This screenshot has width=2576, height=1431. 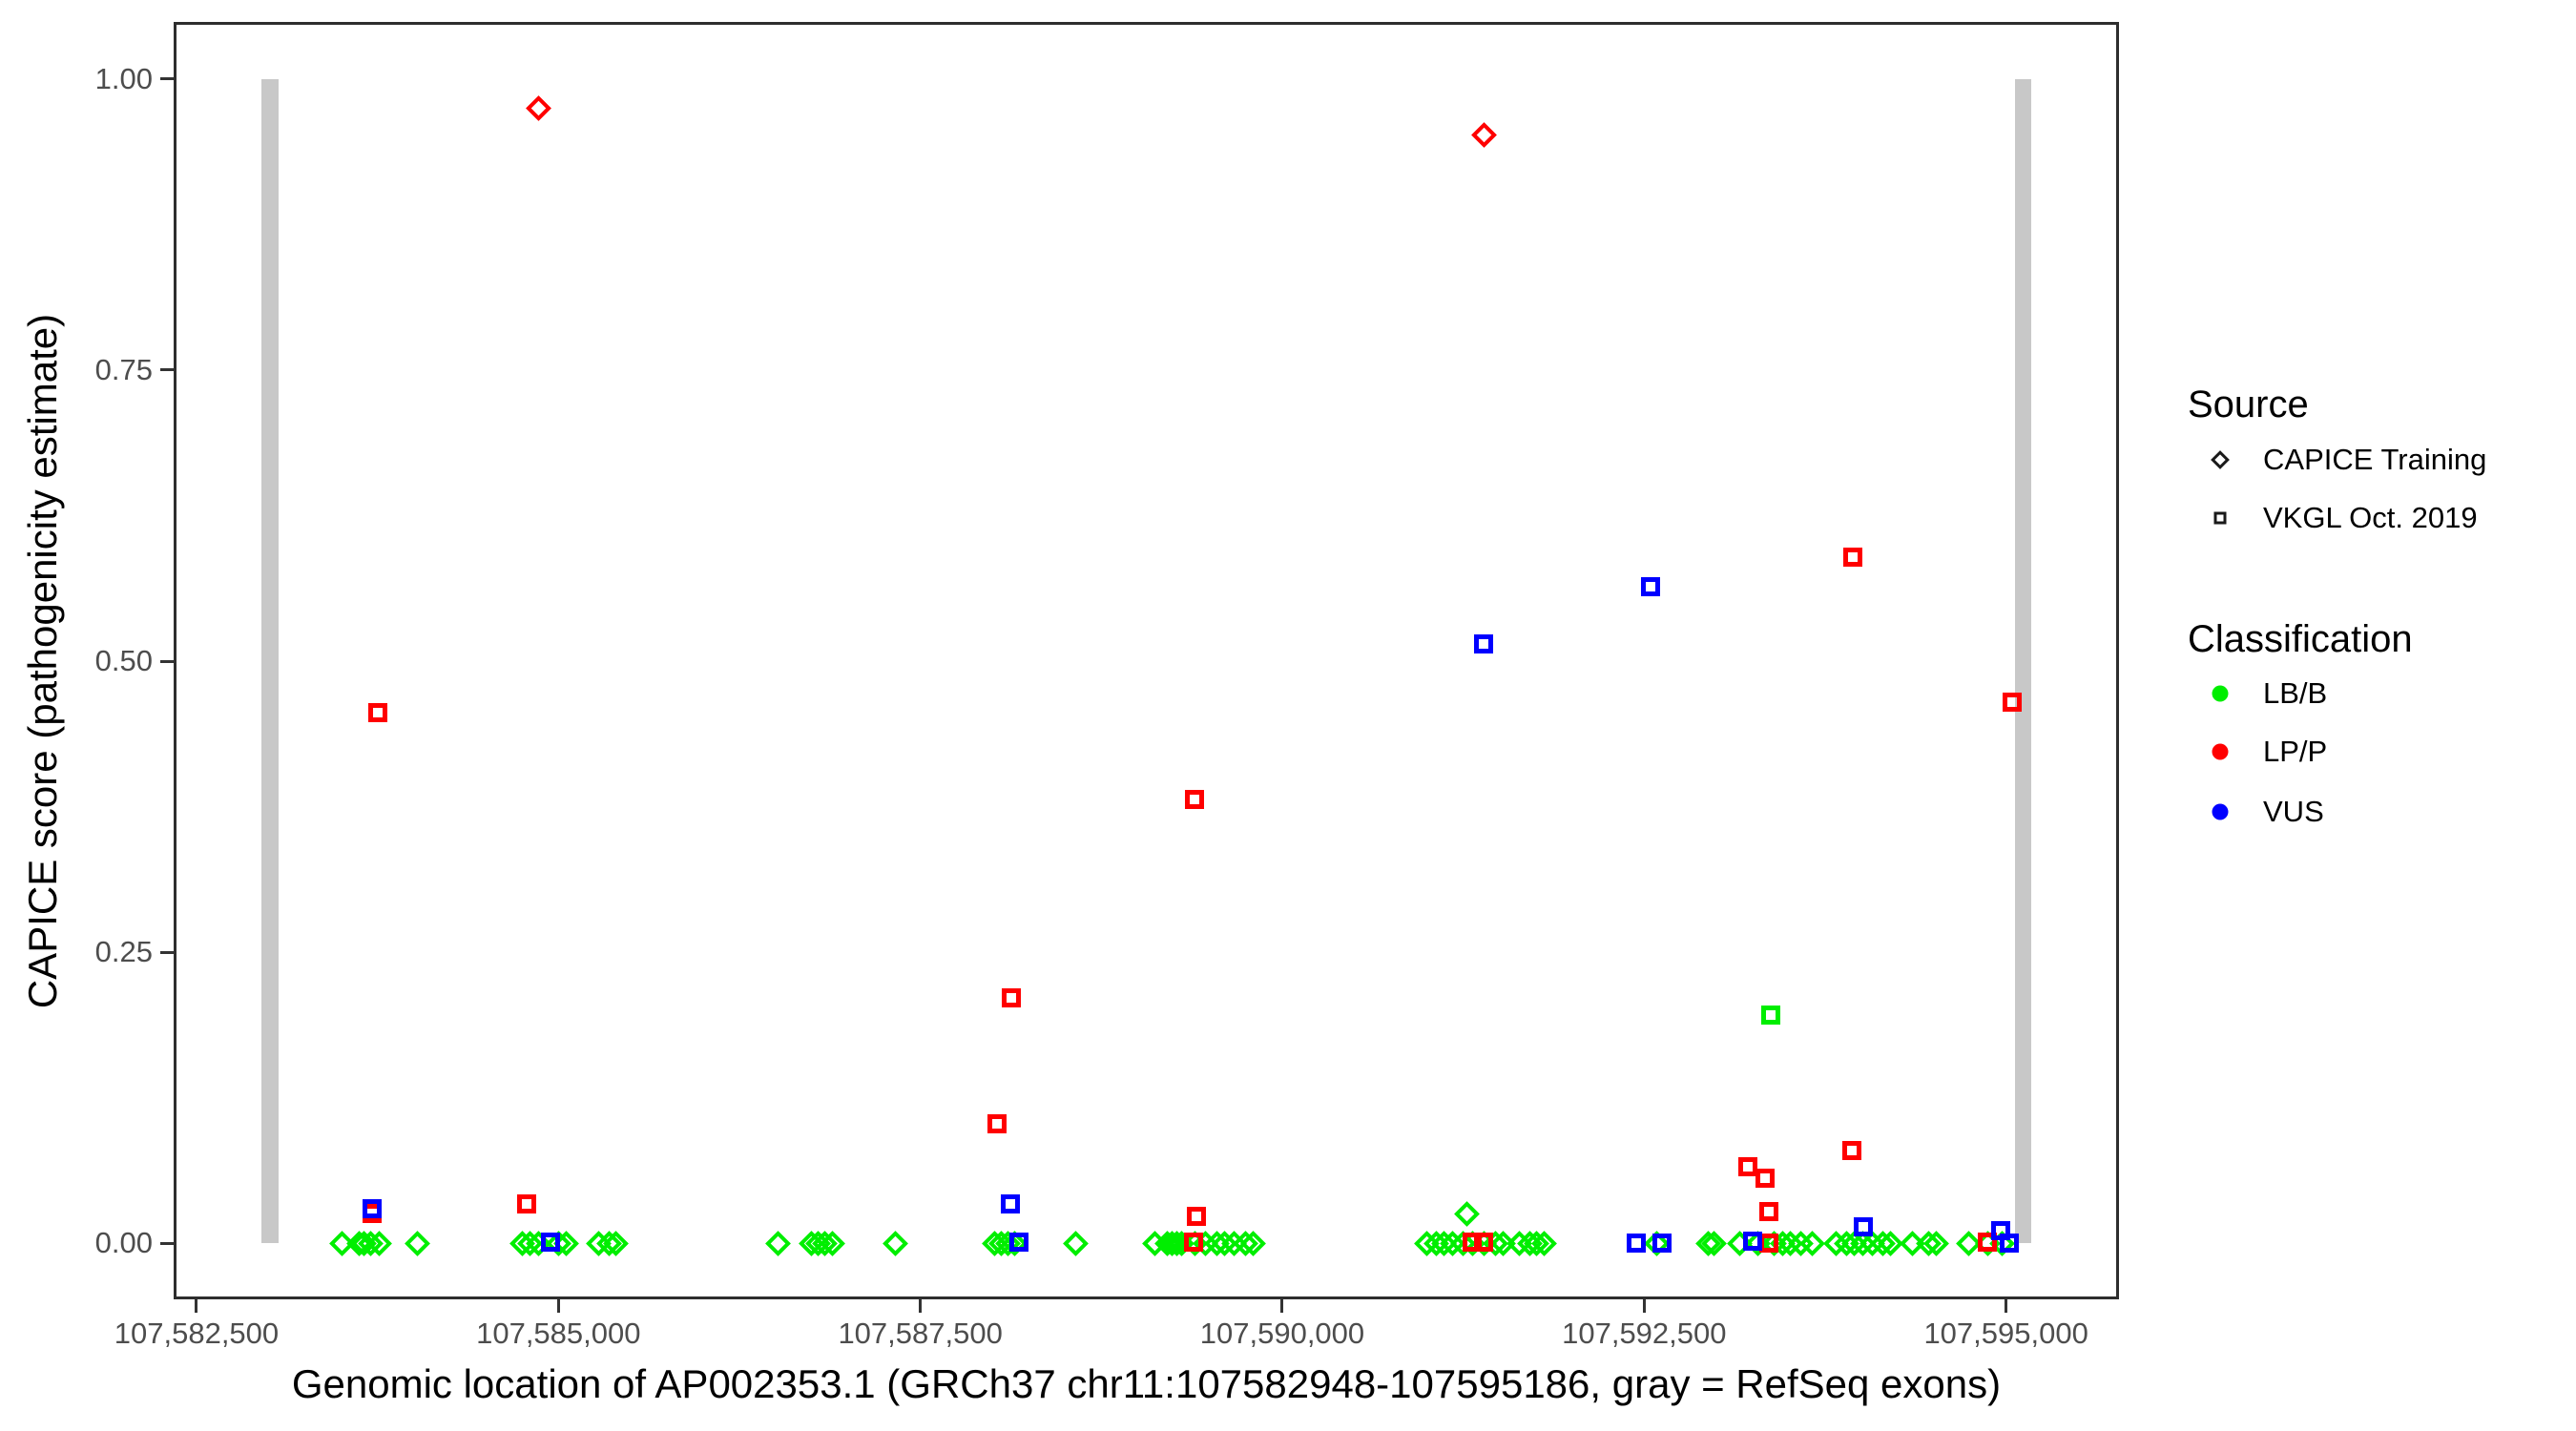 I want to click on legend-classification-item-label: LB/B, so click(x=2295, y=693).